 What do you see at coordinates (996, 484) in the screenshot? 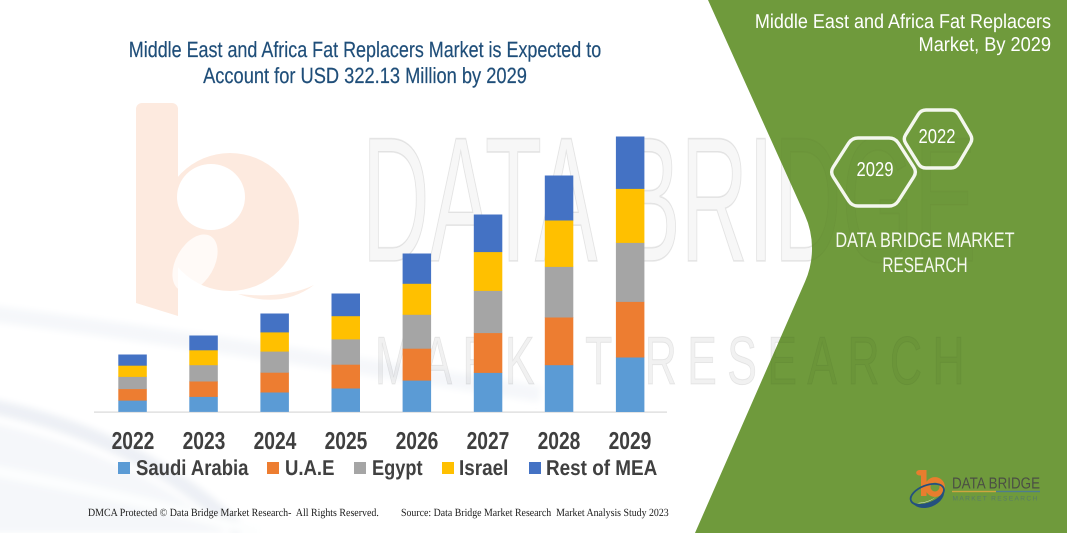
I see `svg-text: DATA BRIDGE` at bounding box center [996, 484].